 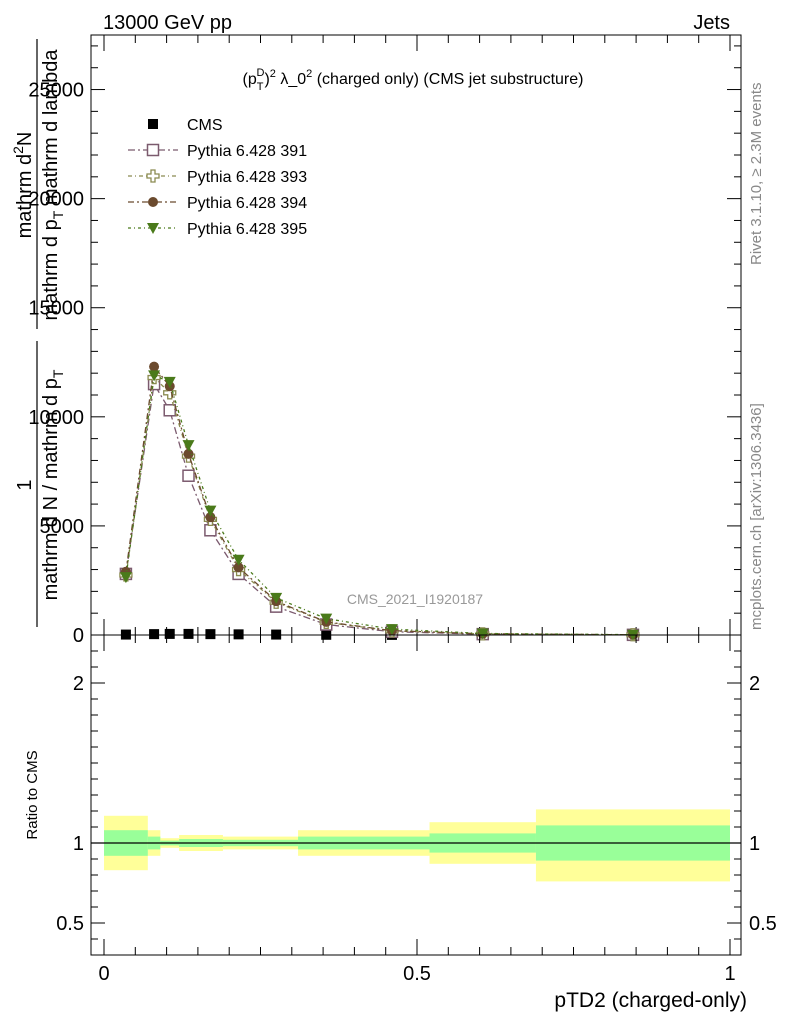 What do you see at coordinates (56, 91) in the screenshot?
I see `y-tick-label: 25000` at bounding box center [56, 91].